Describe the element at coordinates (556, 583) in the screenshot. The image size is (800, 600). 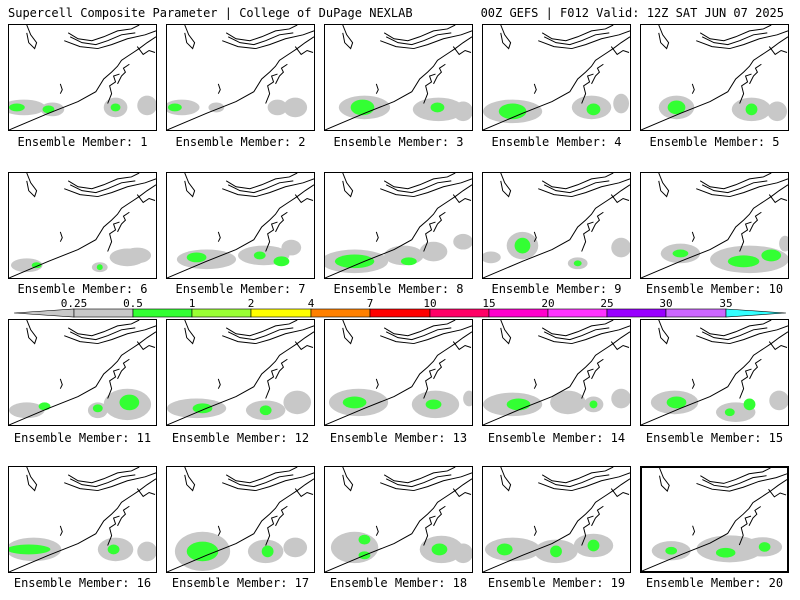
I see `member-label-19: Ensemble Member: 19` at that location.